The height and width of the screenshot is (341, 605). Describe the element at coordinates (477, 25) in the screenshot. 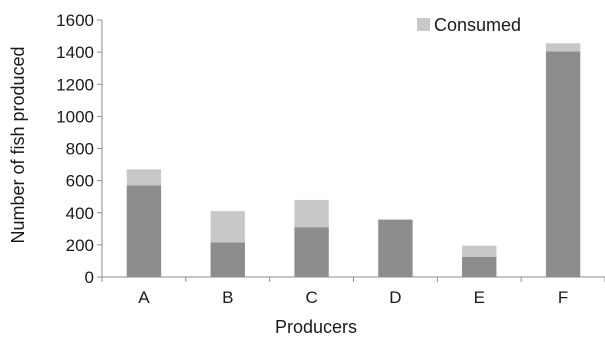

I see `legend-label-consumed: Consumed` at that location.